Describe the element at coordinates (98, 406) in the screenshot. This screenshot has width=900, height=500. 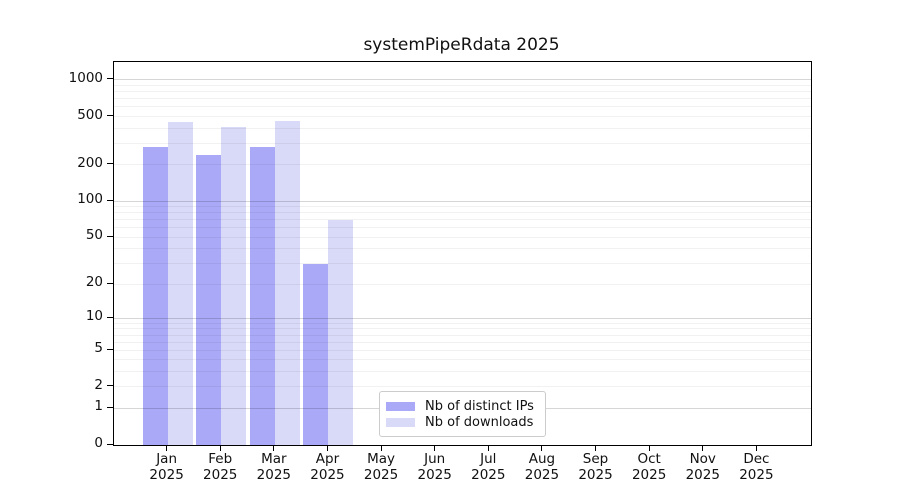
I see `y-tick-label: 1` at that location.